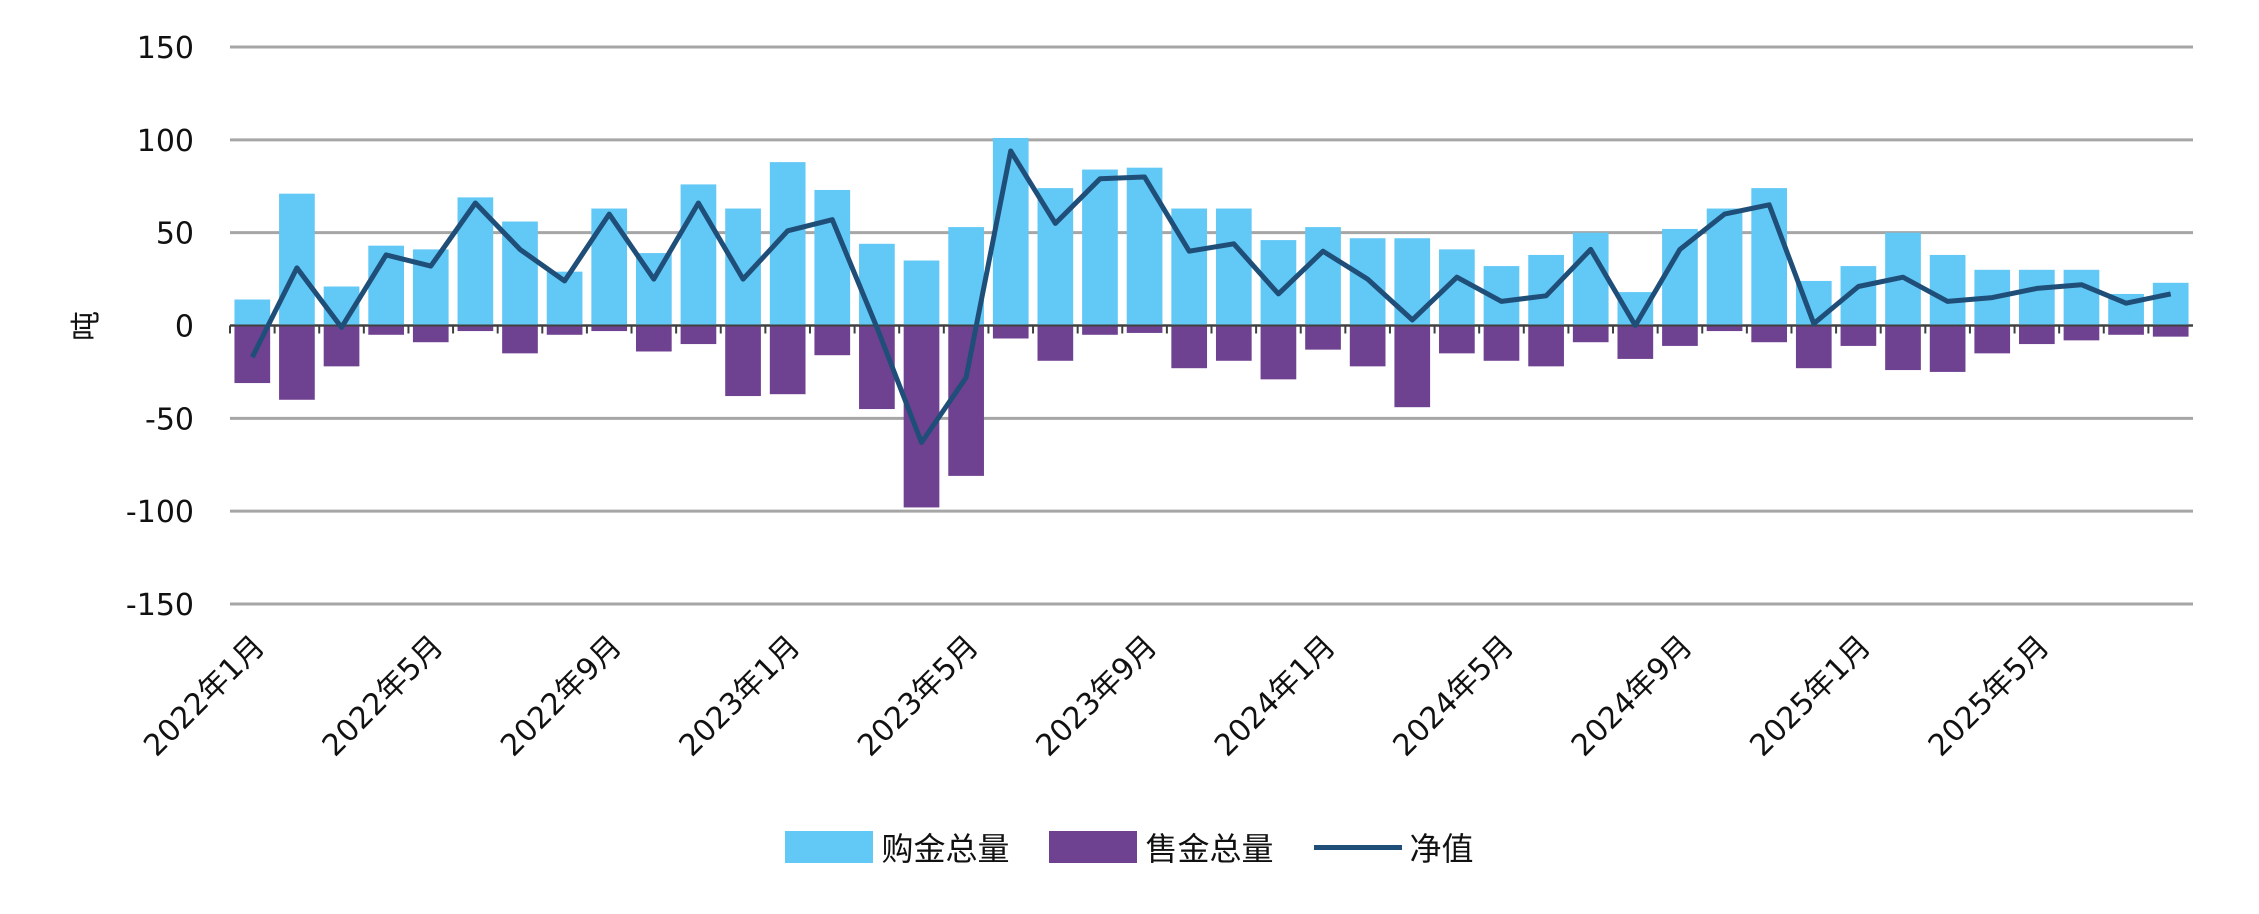 The width and height of the screenshot is (2259, 914). Describe the element at coordinates (160, 605) in the screenshot. I see `y-tick-label: -150` at that location.